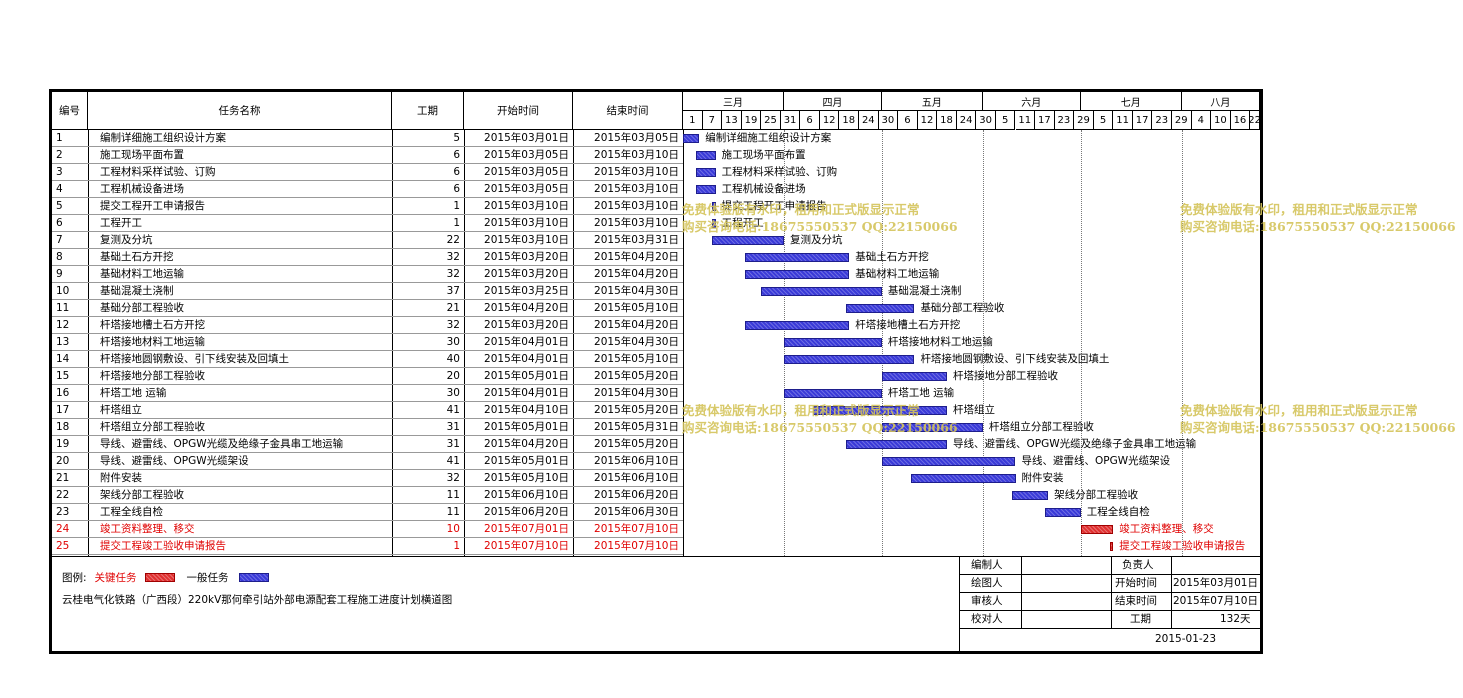 The height and width of the screenshot is (698, 1463). I want to click on gantt-bar-label: 基础混凝土浇制, so click(924, 291).